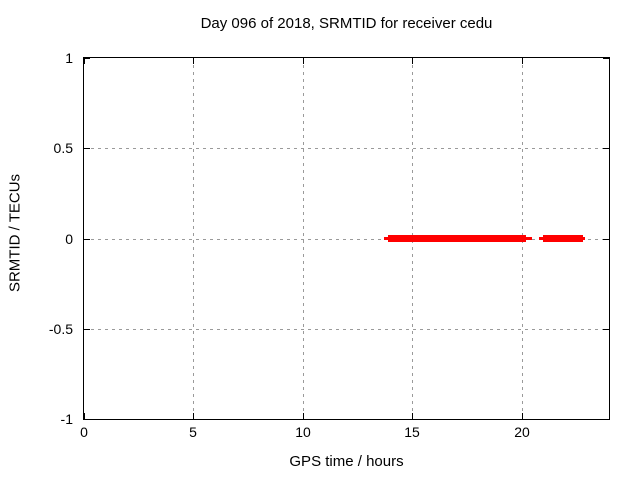  Describe the element at coordinates (69, 239) in the screenshot. I see `y-tick-label: 0` at that location.